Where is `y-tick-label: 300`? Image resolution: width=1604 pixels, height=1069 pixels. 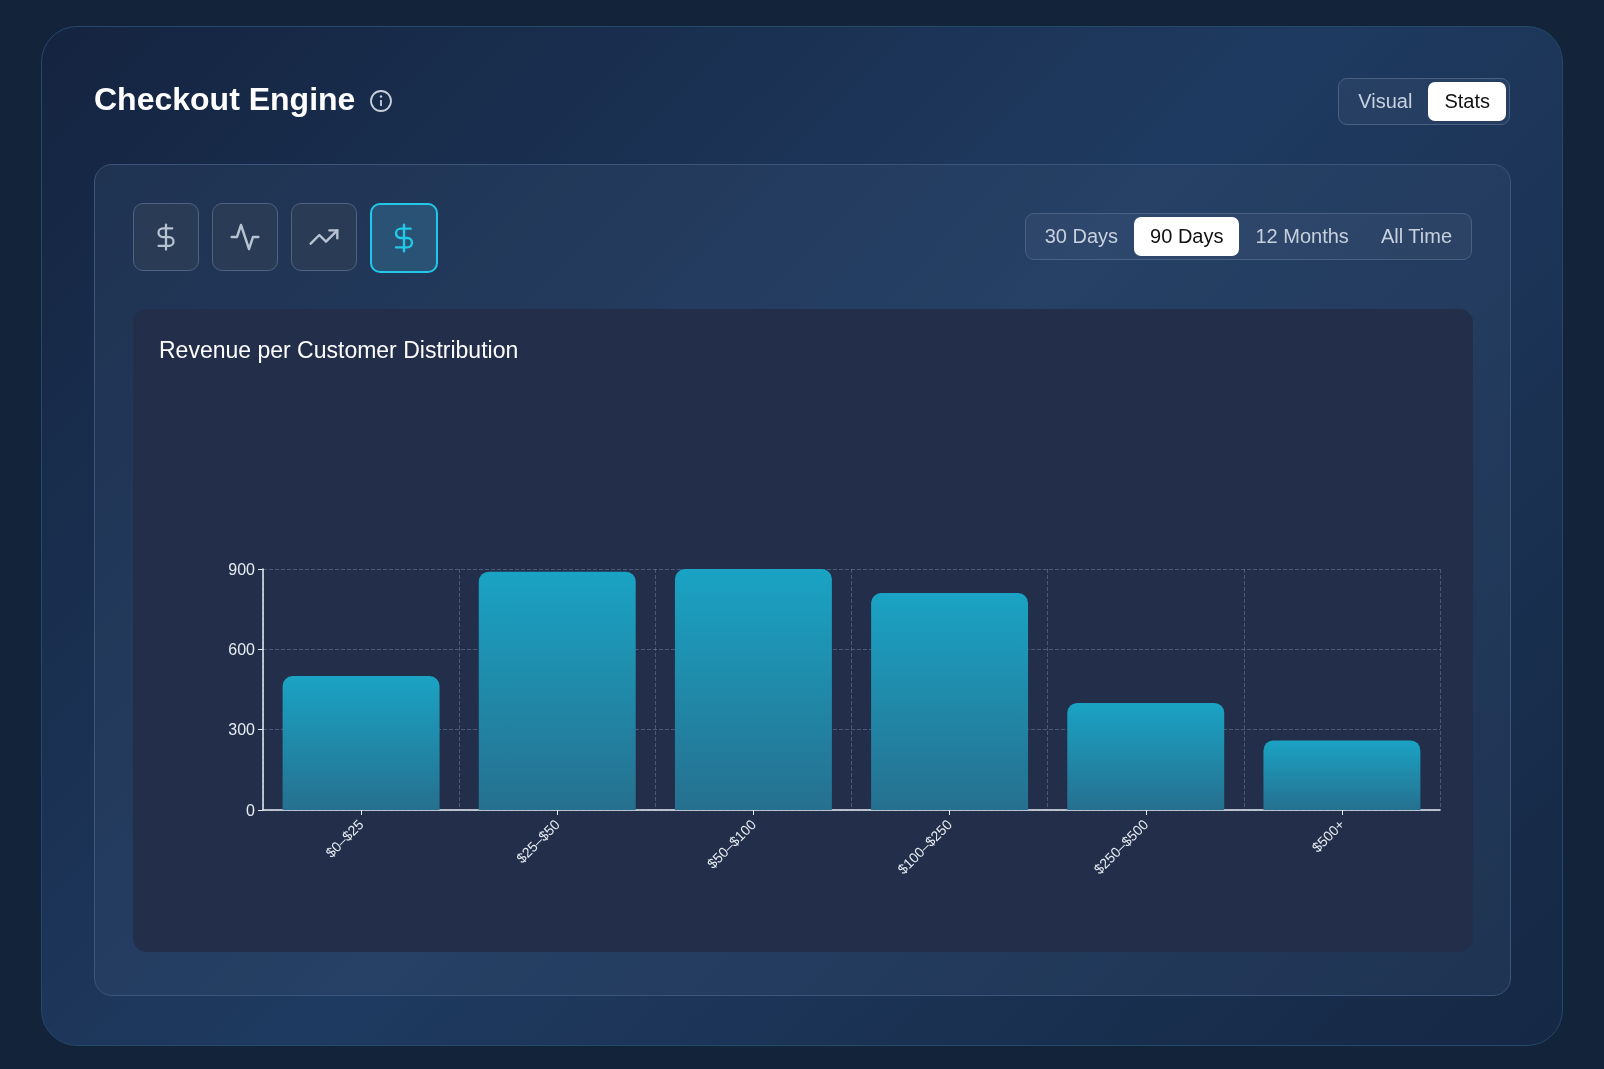
y-tick-label: 300 is located at coordinates (242, 730).